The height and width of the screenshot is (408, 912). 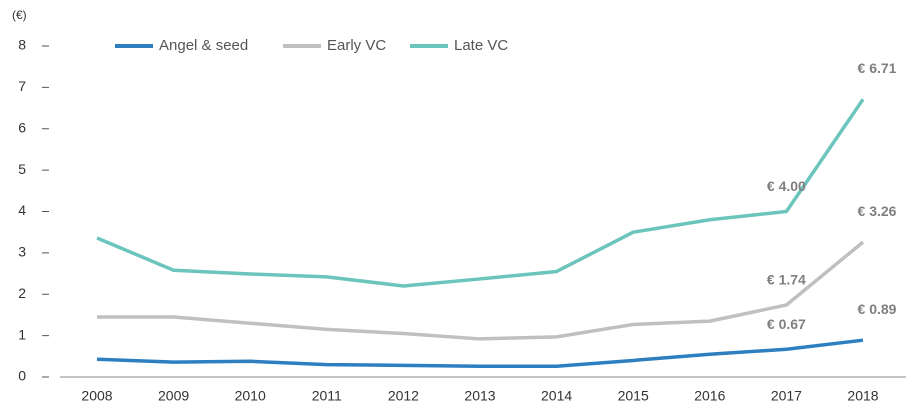 What do you see at coordinates (327, 396) in the screenshot?
I see `x-tick-label: 2011` at bounding box center [327, 396].